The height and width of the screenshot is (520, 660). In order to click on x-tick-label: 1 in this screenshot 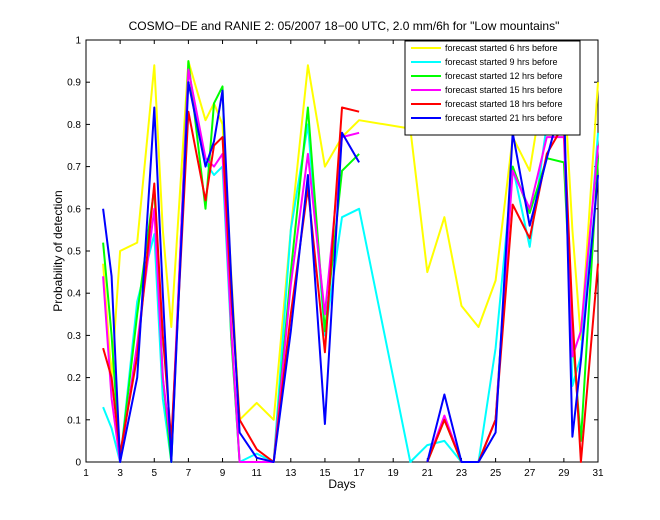, I will do `click(86, 473)`.